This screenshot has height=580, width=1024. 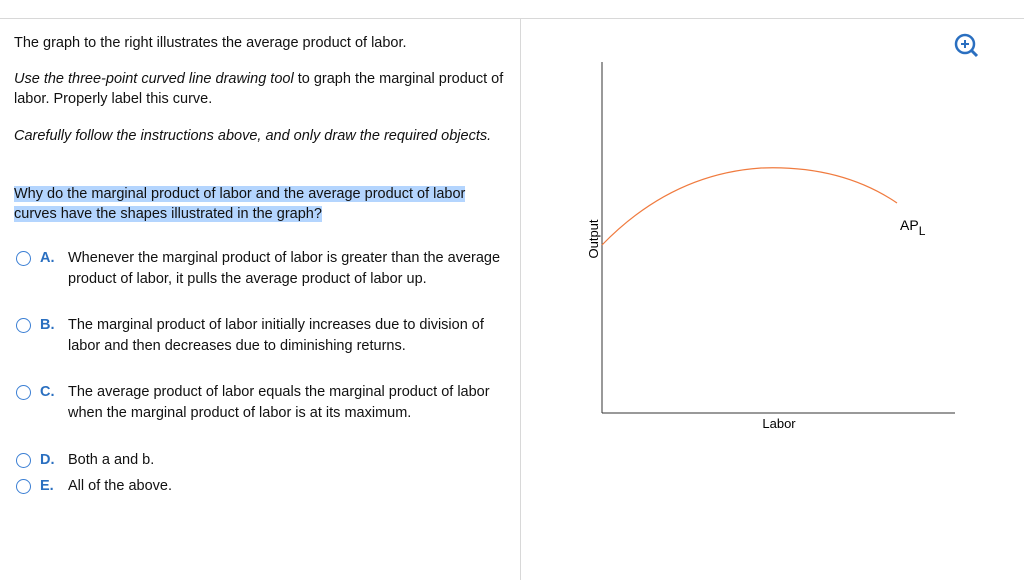 I want to click on option-letter: C., so click(x=47, y=392).